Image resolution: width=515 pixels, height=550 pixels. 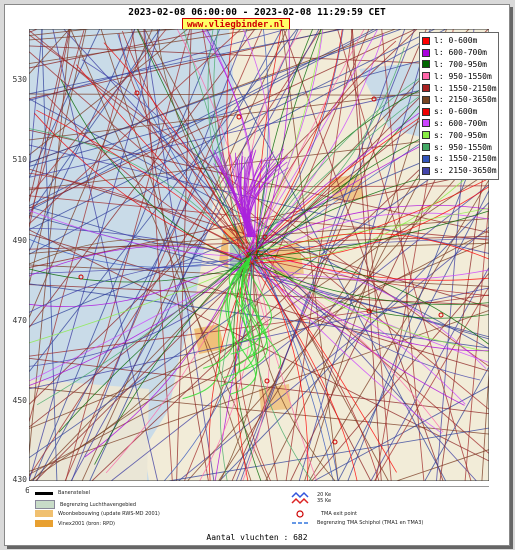 I want to click on ke35-label: 35 Ke, so click(x=324, y=501).